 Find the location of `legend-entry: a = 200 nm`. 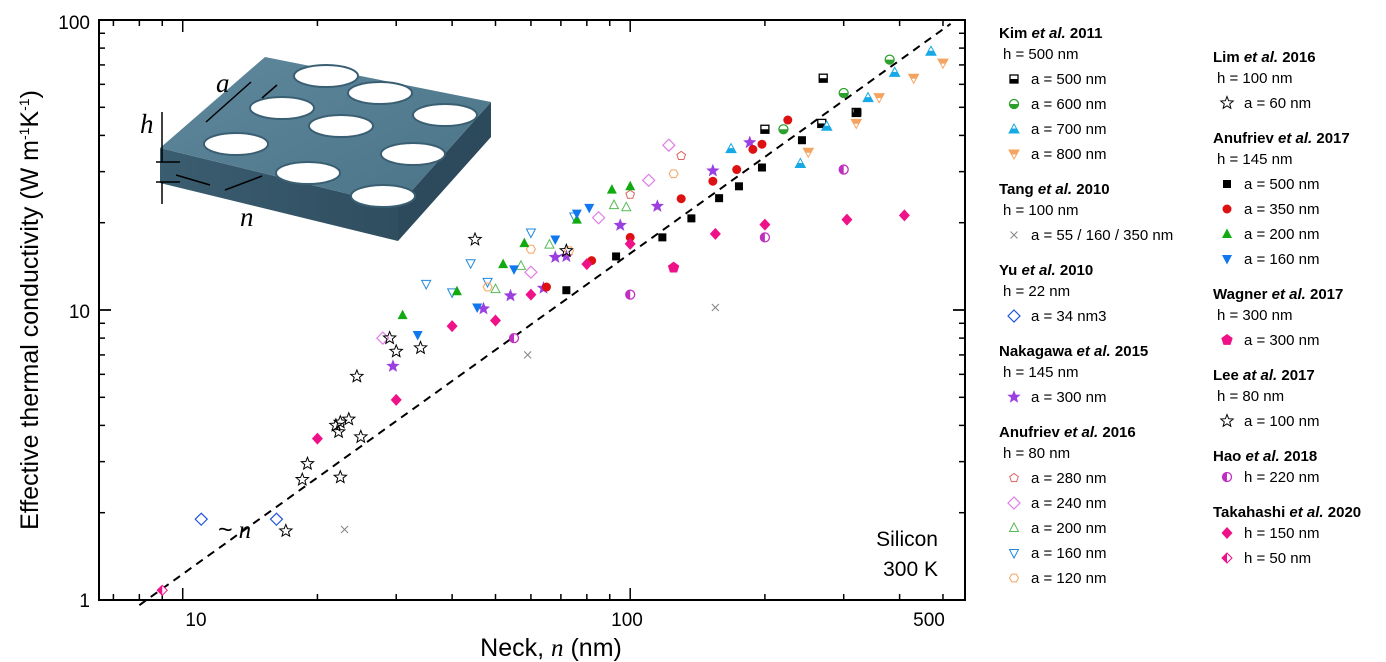

legend-entry: a = 200 nm is located at coordinates (1068, 528).